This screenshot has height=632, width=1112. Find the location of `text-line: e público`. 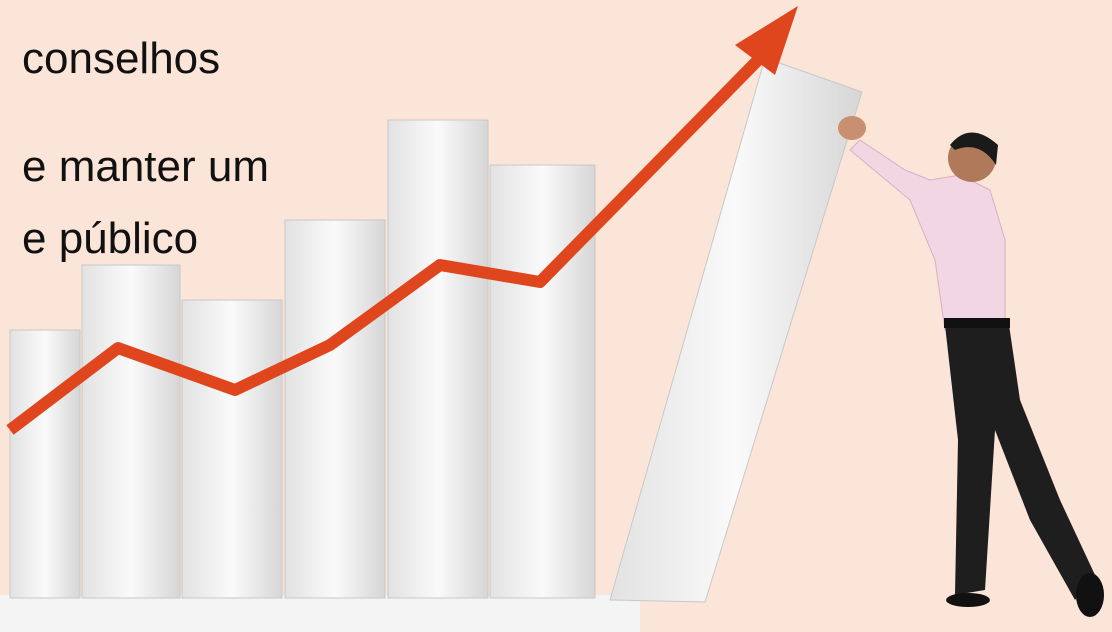

text-line: e público is located at coordinates (110, 238).